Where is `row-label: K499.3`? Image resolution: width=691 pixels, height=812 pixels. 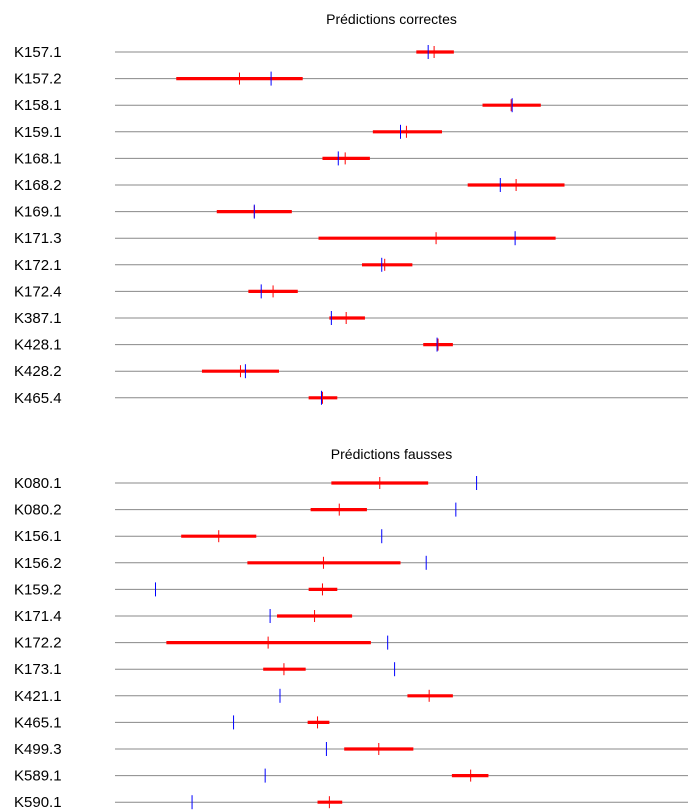
row-label: K499.3 is located at coordinates (38, 749).